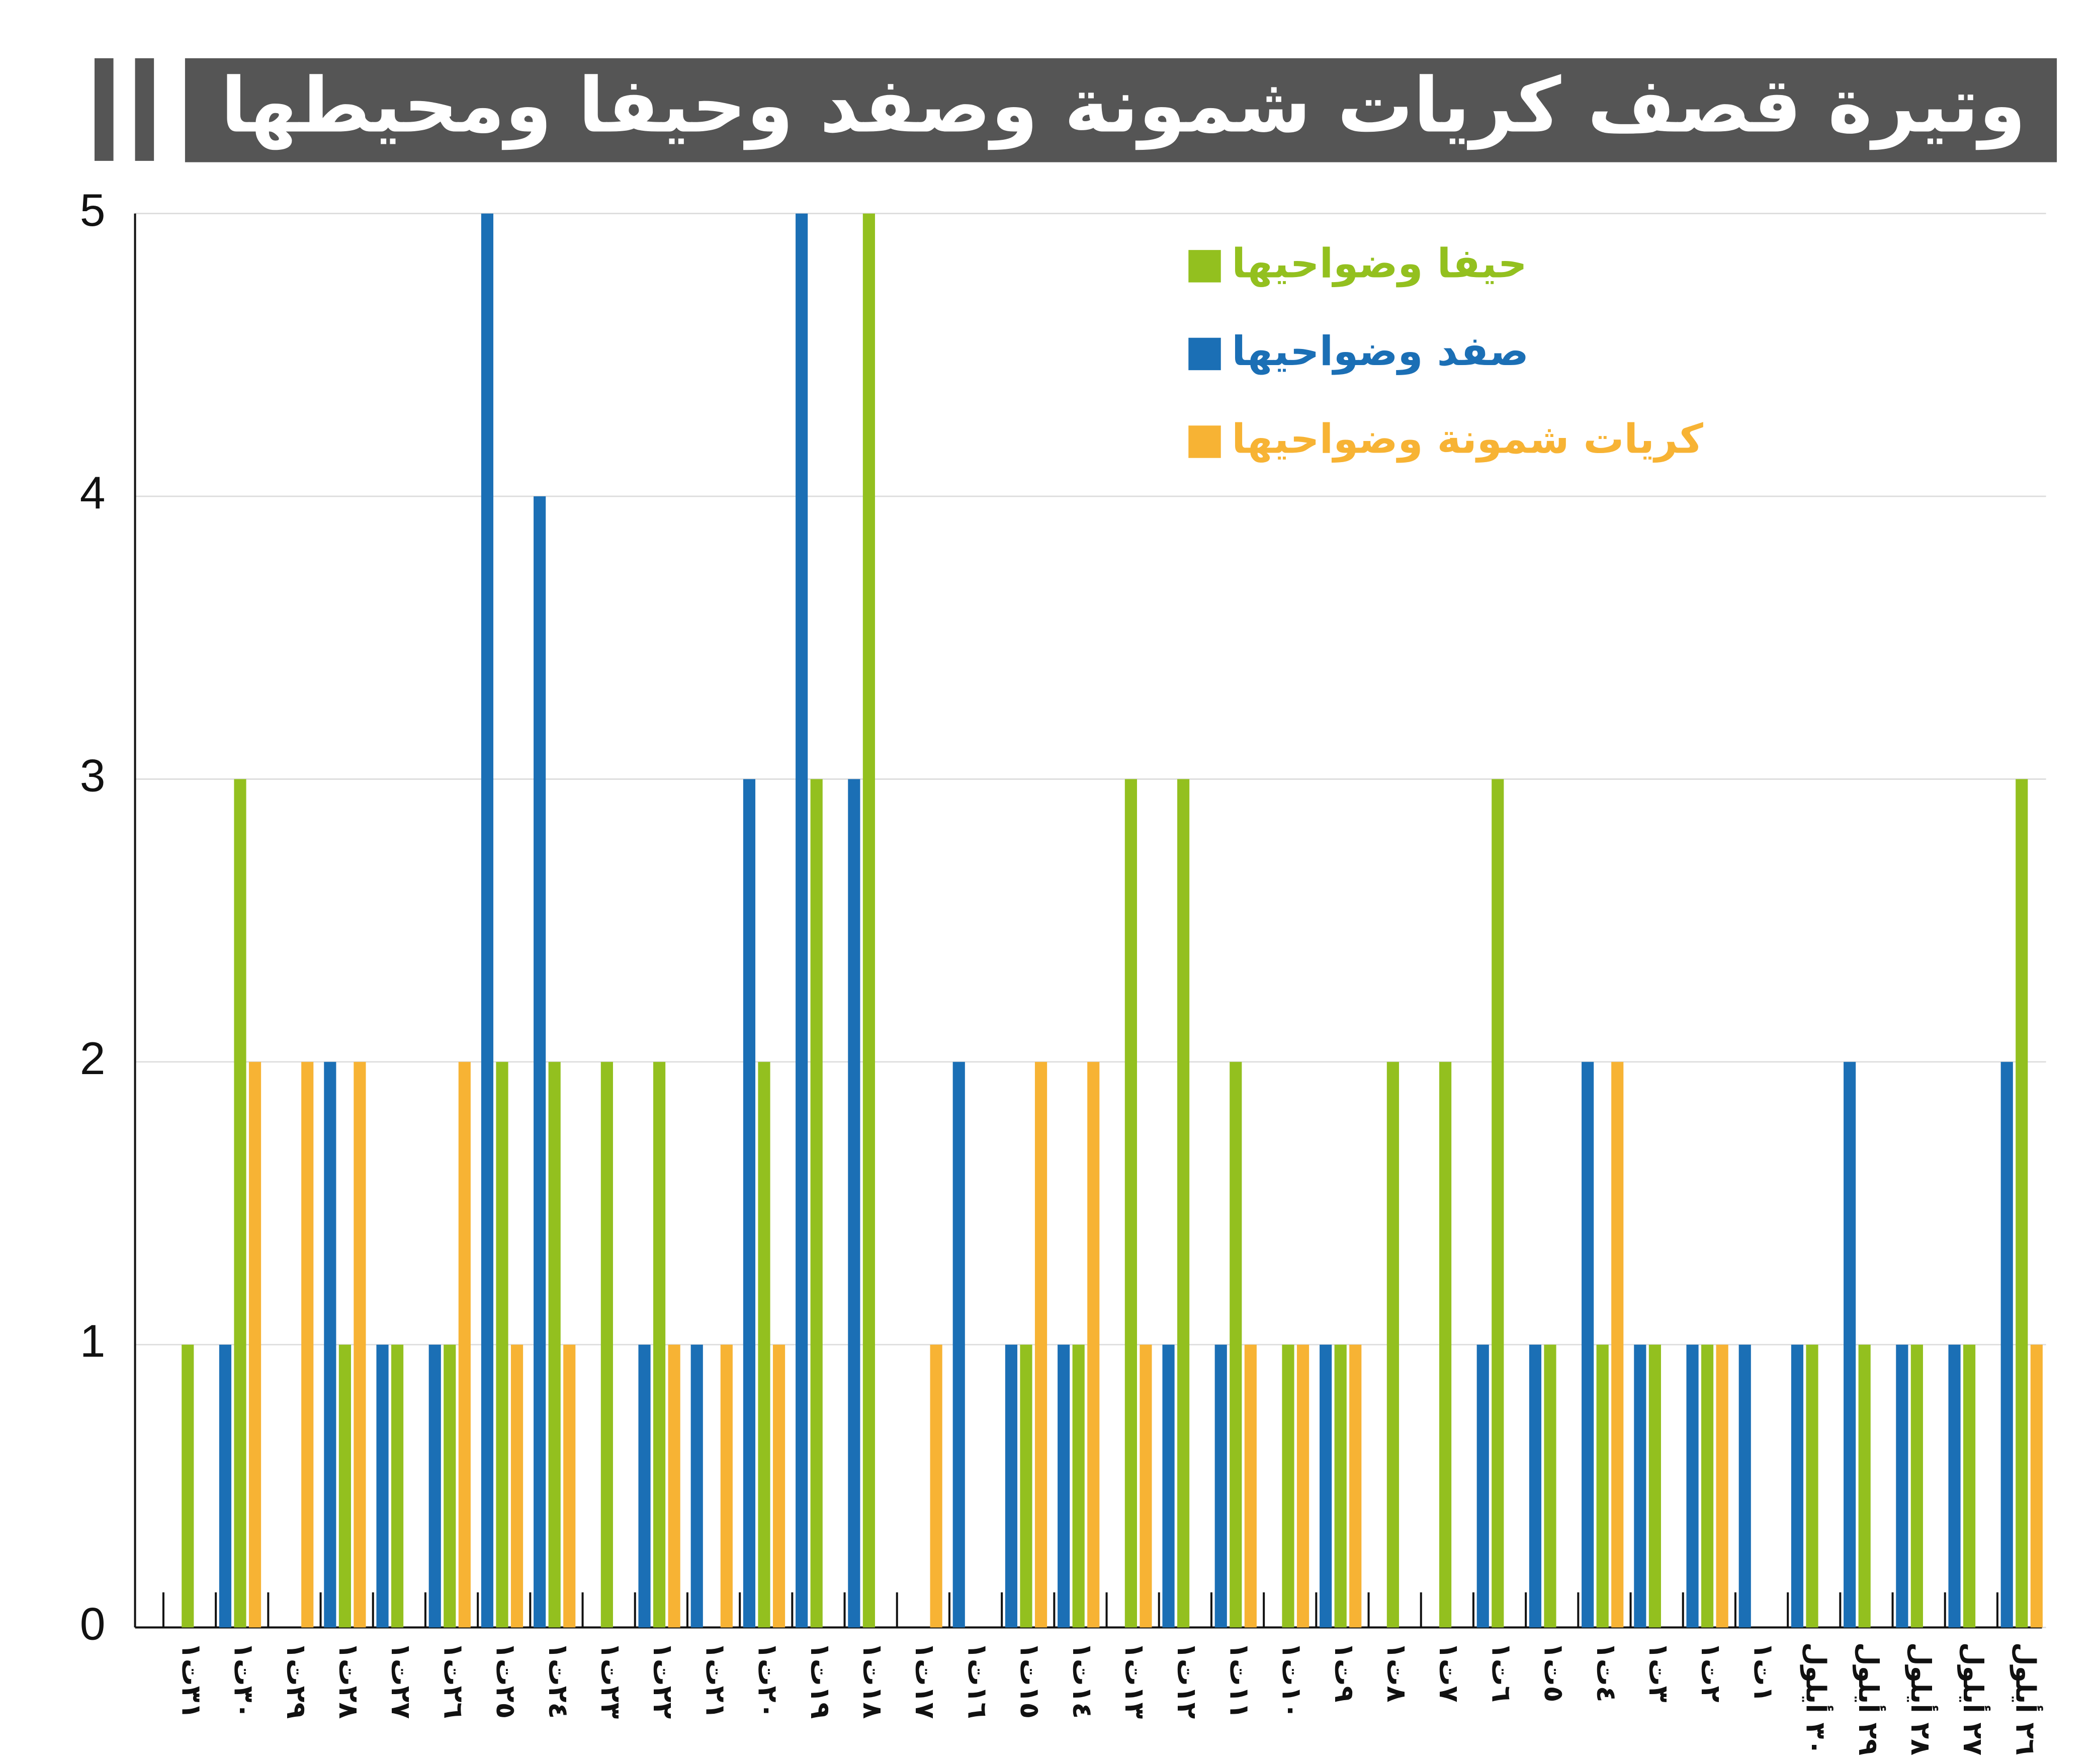 The height and width of the screenshot is (1764, 2096). What do you see at coordinates (1344, 1672) in the screenshot?
I see `x-tick-label: ٩ت١` at bounding box center [1344, 1672].